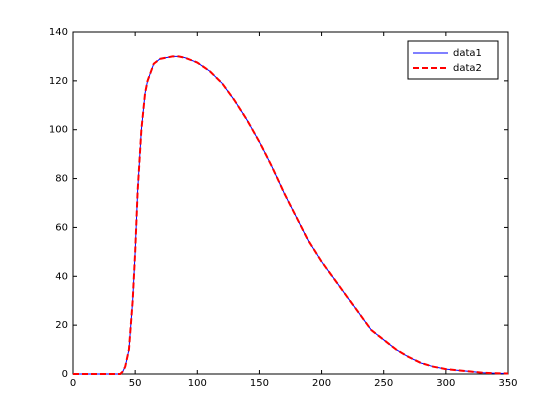 The height and width of the screenshot is (420, 560). Describe the element at coordinates (467, 53) in the screenshot. I see `legend-label: data1` at that location.